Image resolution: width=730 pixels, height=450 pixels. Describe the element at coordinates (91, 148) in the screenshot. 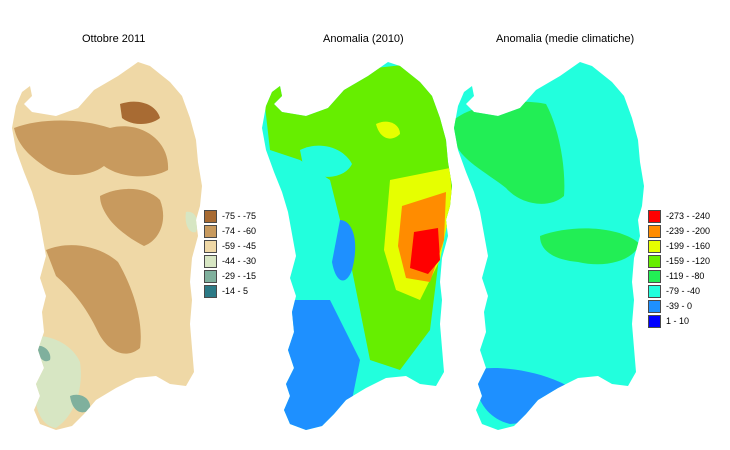

I see `map-monthly-zone-north` at that location.